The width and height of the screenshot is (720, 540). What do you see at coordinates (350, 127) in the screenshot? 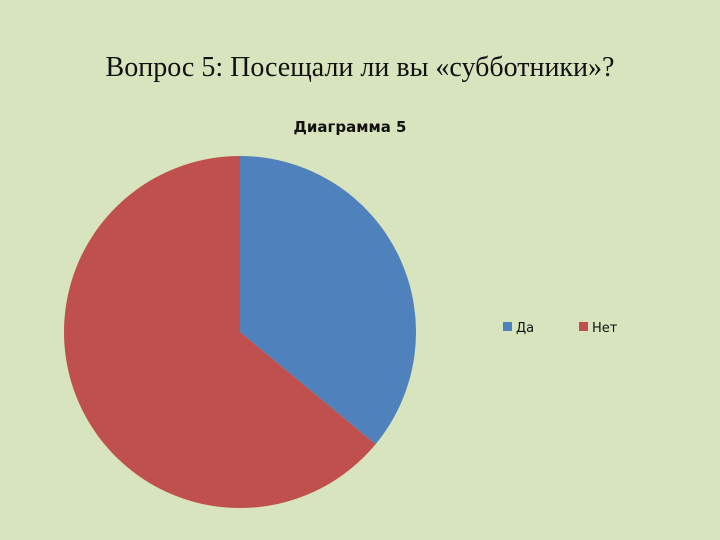
I see `chart-title: Диаграмма 5` at bounding box center [350, 127].